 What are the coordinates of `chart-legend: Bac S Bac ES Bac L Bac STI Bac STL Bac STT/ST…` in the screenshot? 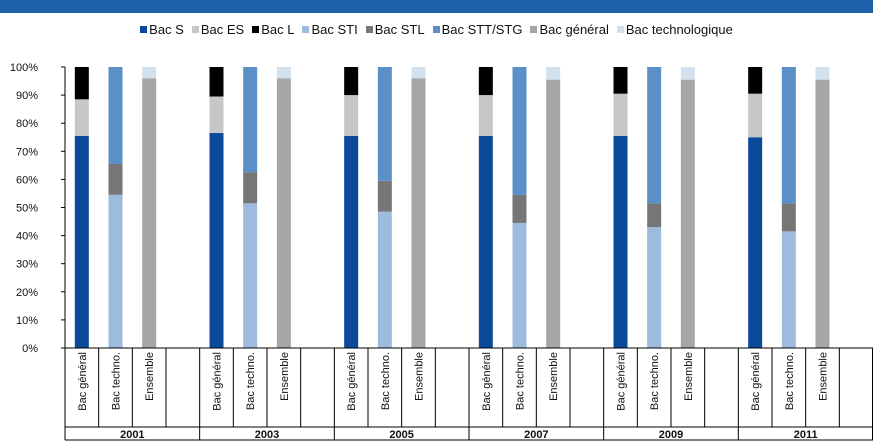 It's located at (436, 29).